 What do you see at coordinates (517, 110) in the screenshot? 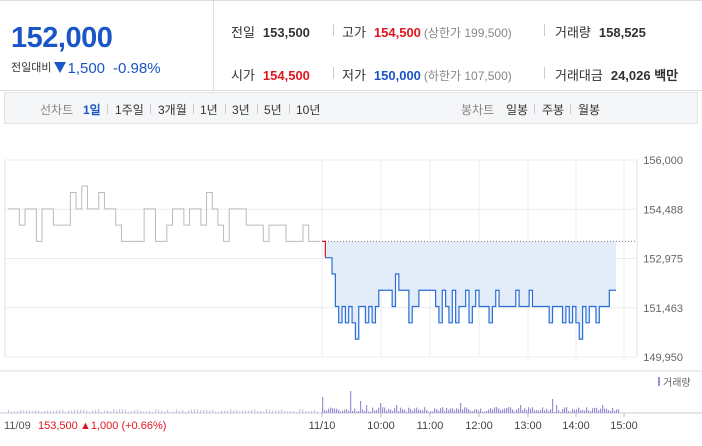
I see `tab-daily-candle: 일봉` at bounding box center [517, 110].